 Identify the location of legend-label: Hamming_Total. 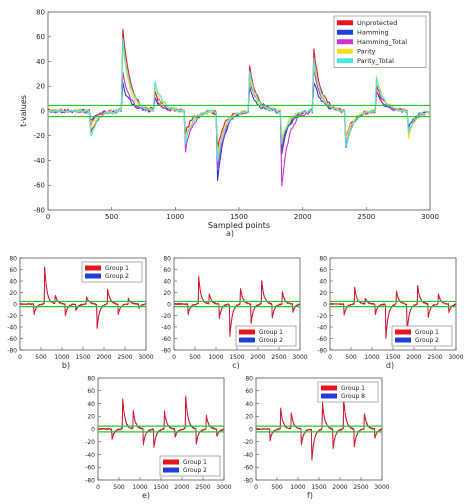
(382, 42).